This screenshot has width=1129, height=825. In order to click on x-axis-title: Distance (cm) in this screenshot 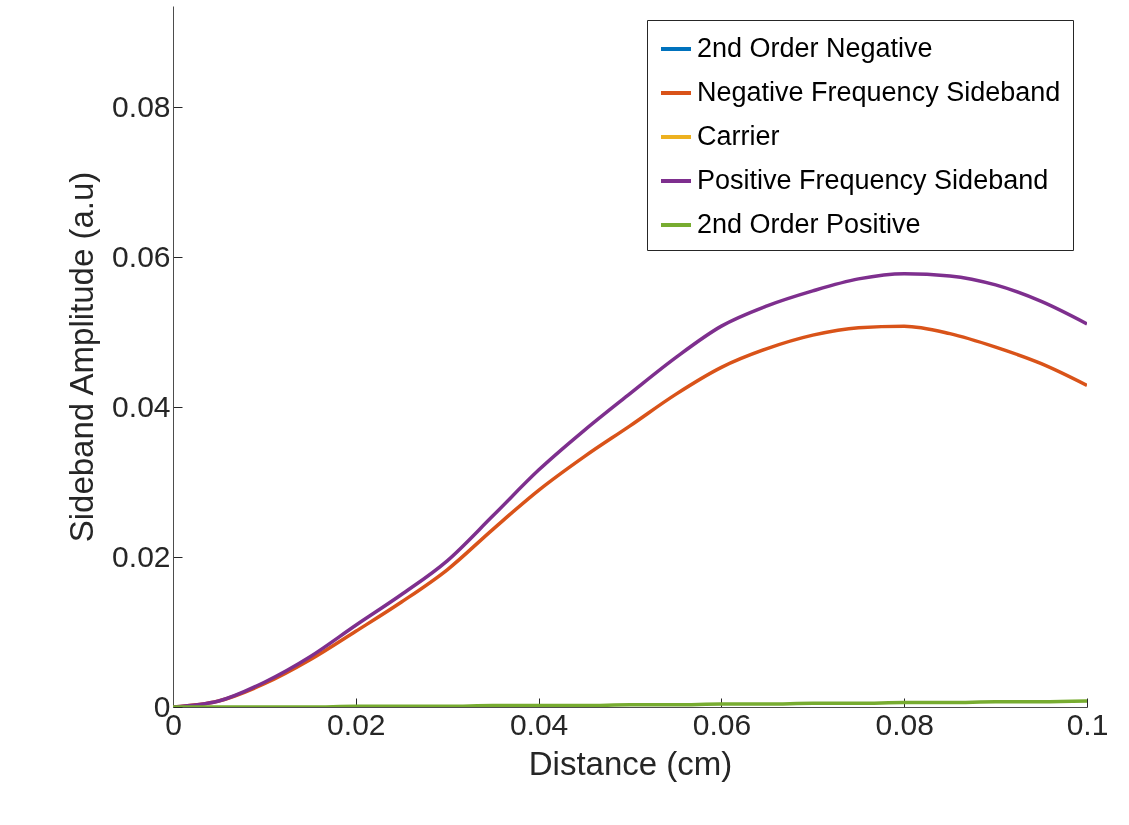, I will do `click(630, 763)`.